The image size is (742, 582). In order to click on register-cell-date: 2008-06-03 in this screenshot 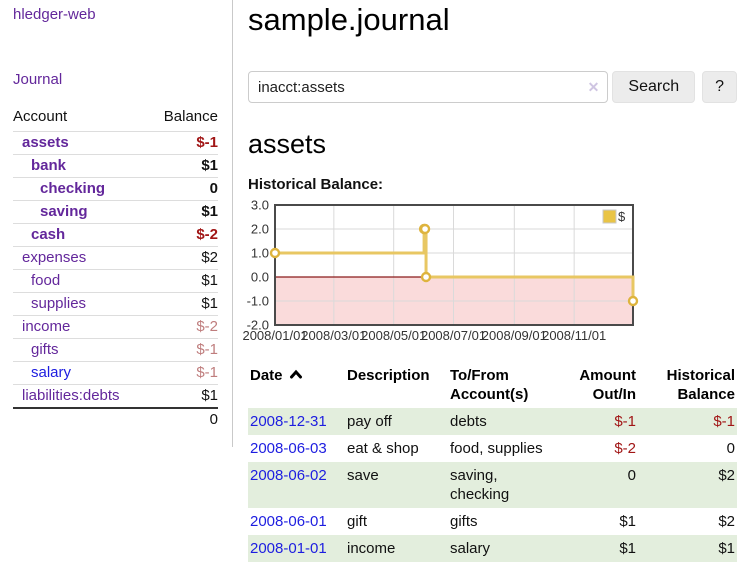, I will do `click(296, 448)`.